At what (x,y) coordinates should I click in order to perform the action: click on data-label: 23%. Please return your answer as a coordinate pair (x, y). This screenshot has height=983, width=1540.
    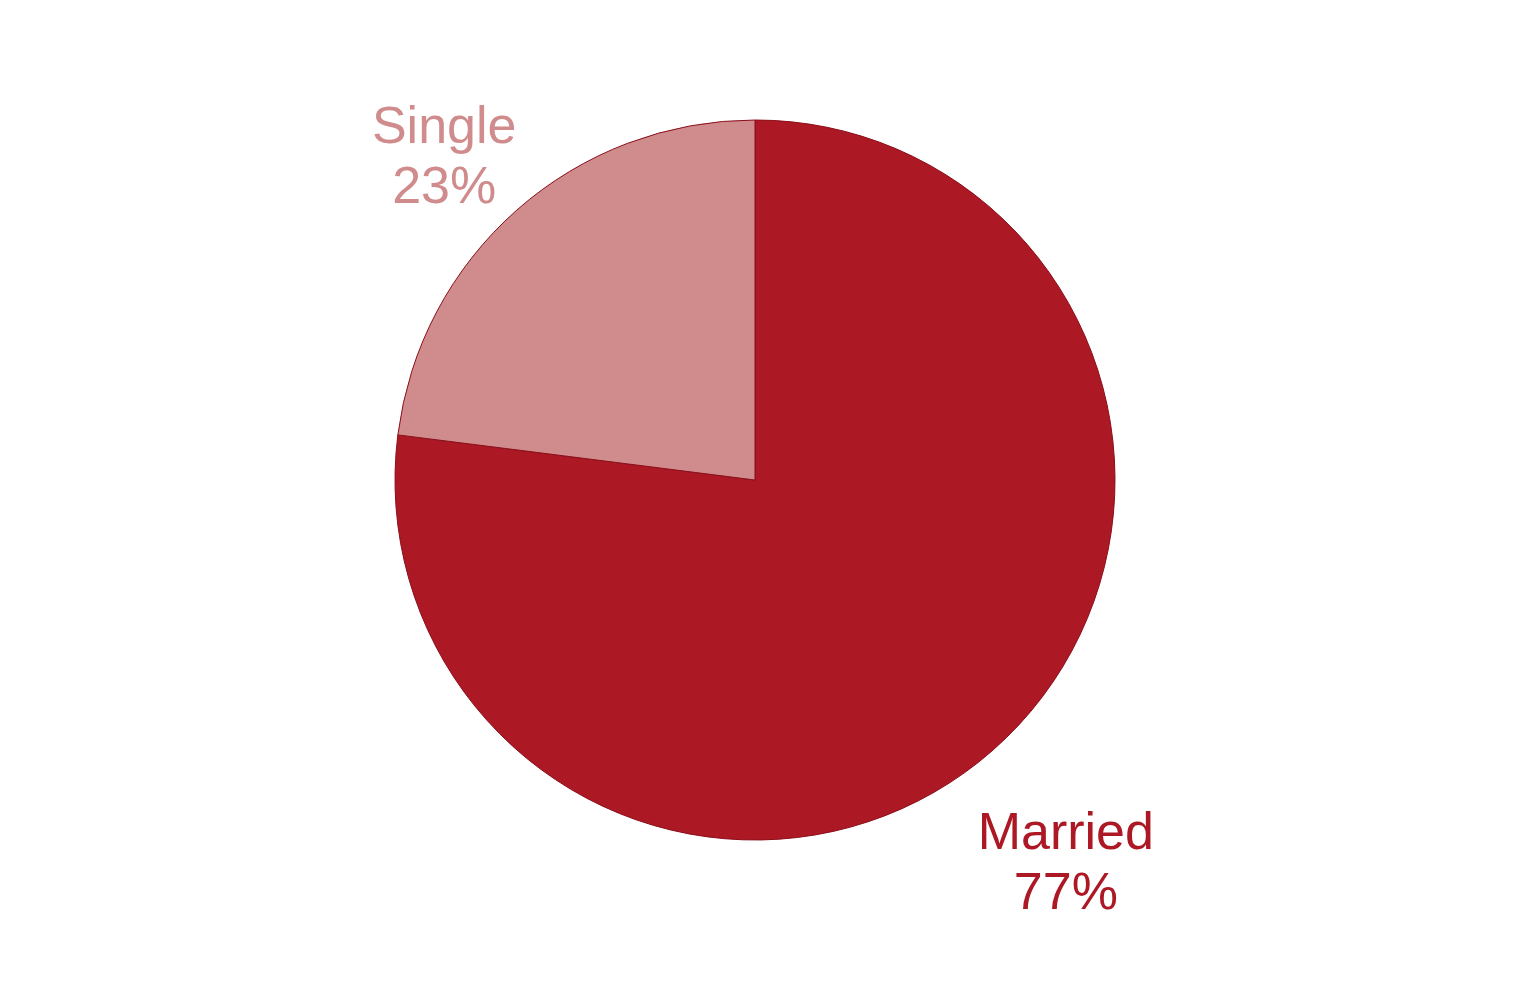
    Looking at the image, I should click on (444, 185).